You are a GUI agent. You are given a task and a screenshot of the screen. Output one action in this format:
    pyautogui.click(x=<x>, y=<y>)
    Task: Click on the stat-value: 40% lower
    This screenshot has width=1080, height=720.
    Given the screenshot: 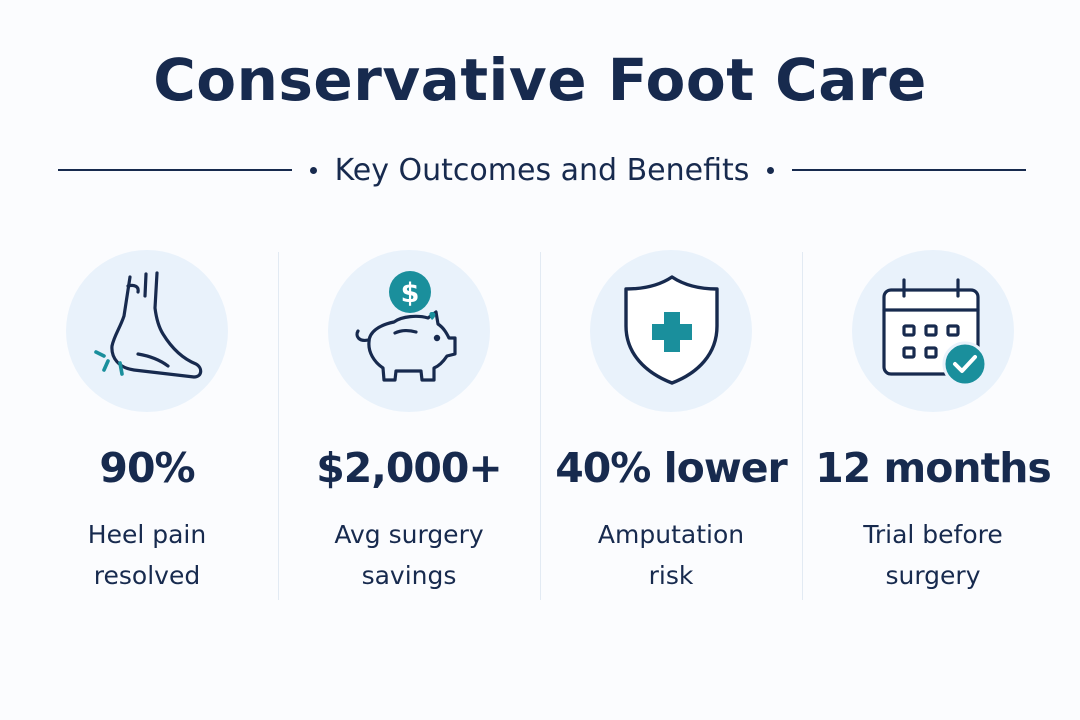 What is the action you would take?
    pyautogui.click(x=671, y=468)
    